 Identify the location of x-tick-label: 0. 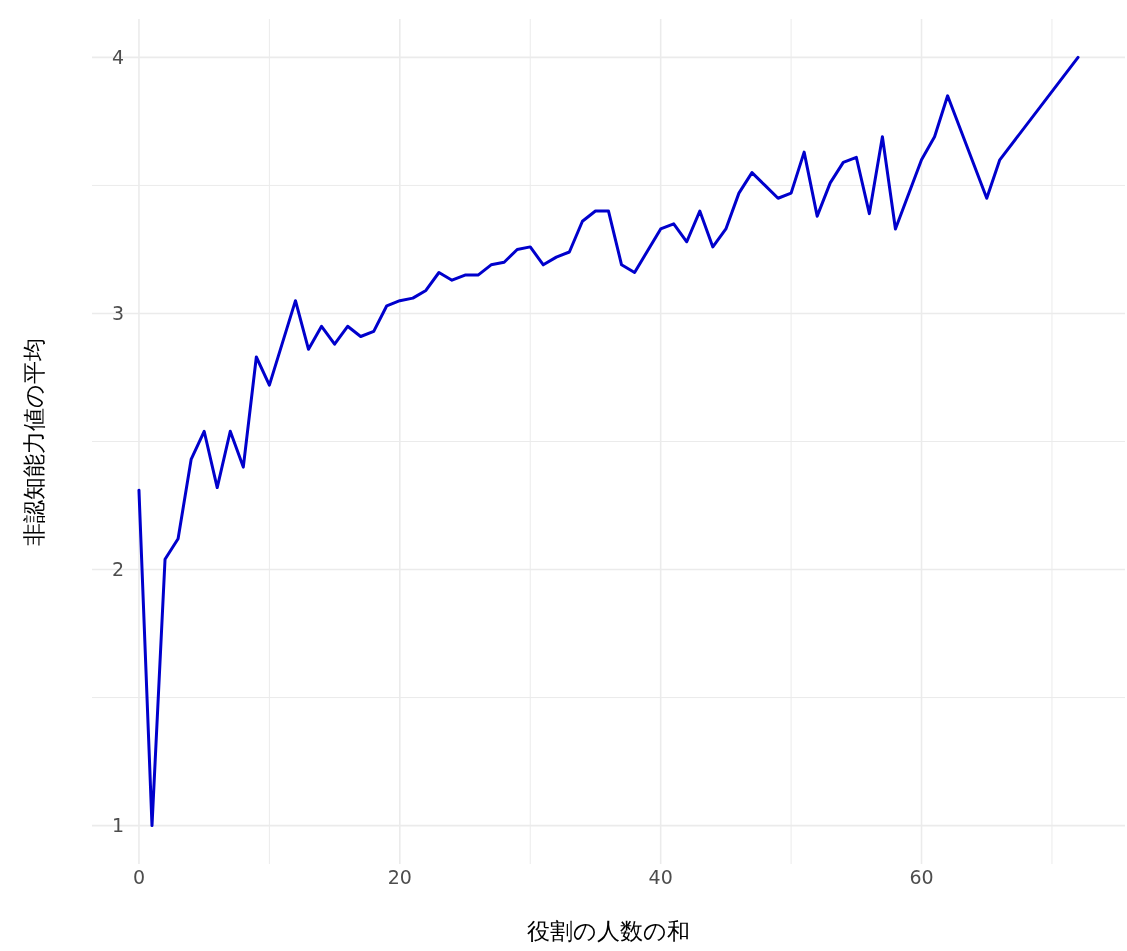
(138, 877).